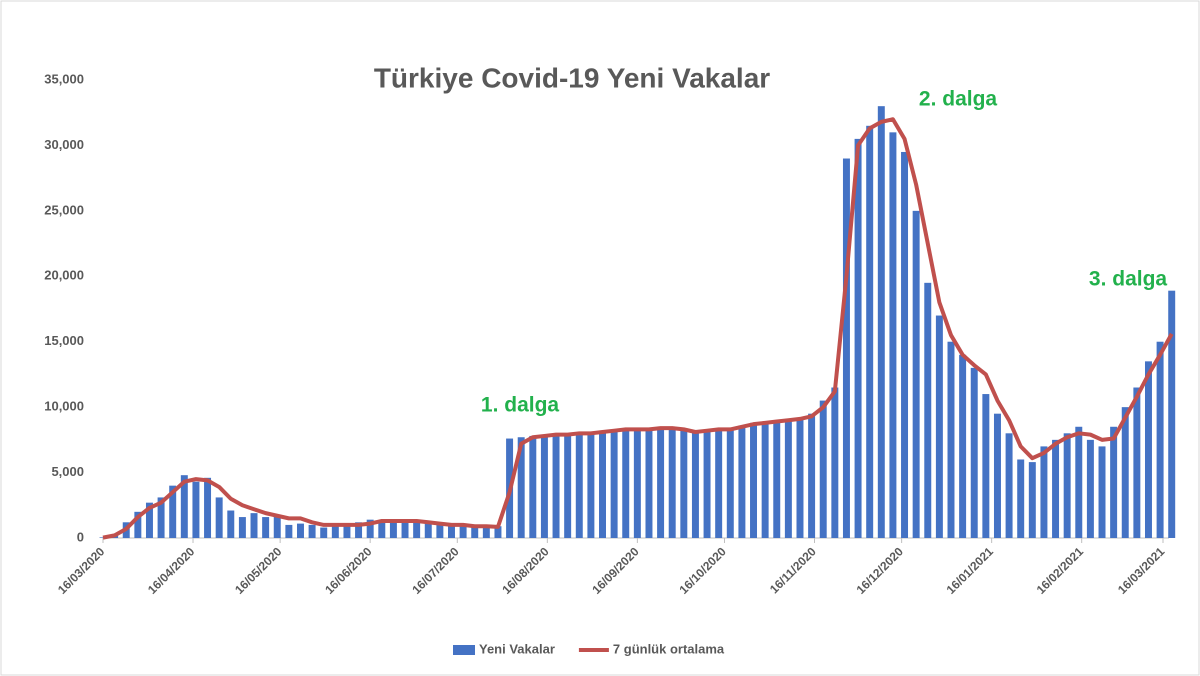 Image resolution: width=1200 pixels, height=676 pixels. I want to click on y-tick-label: 20,000, so click(64, 275).